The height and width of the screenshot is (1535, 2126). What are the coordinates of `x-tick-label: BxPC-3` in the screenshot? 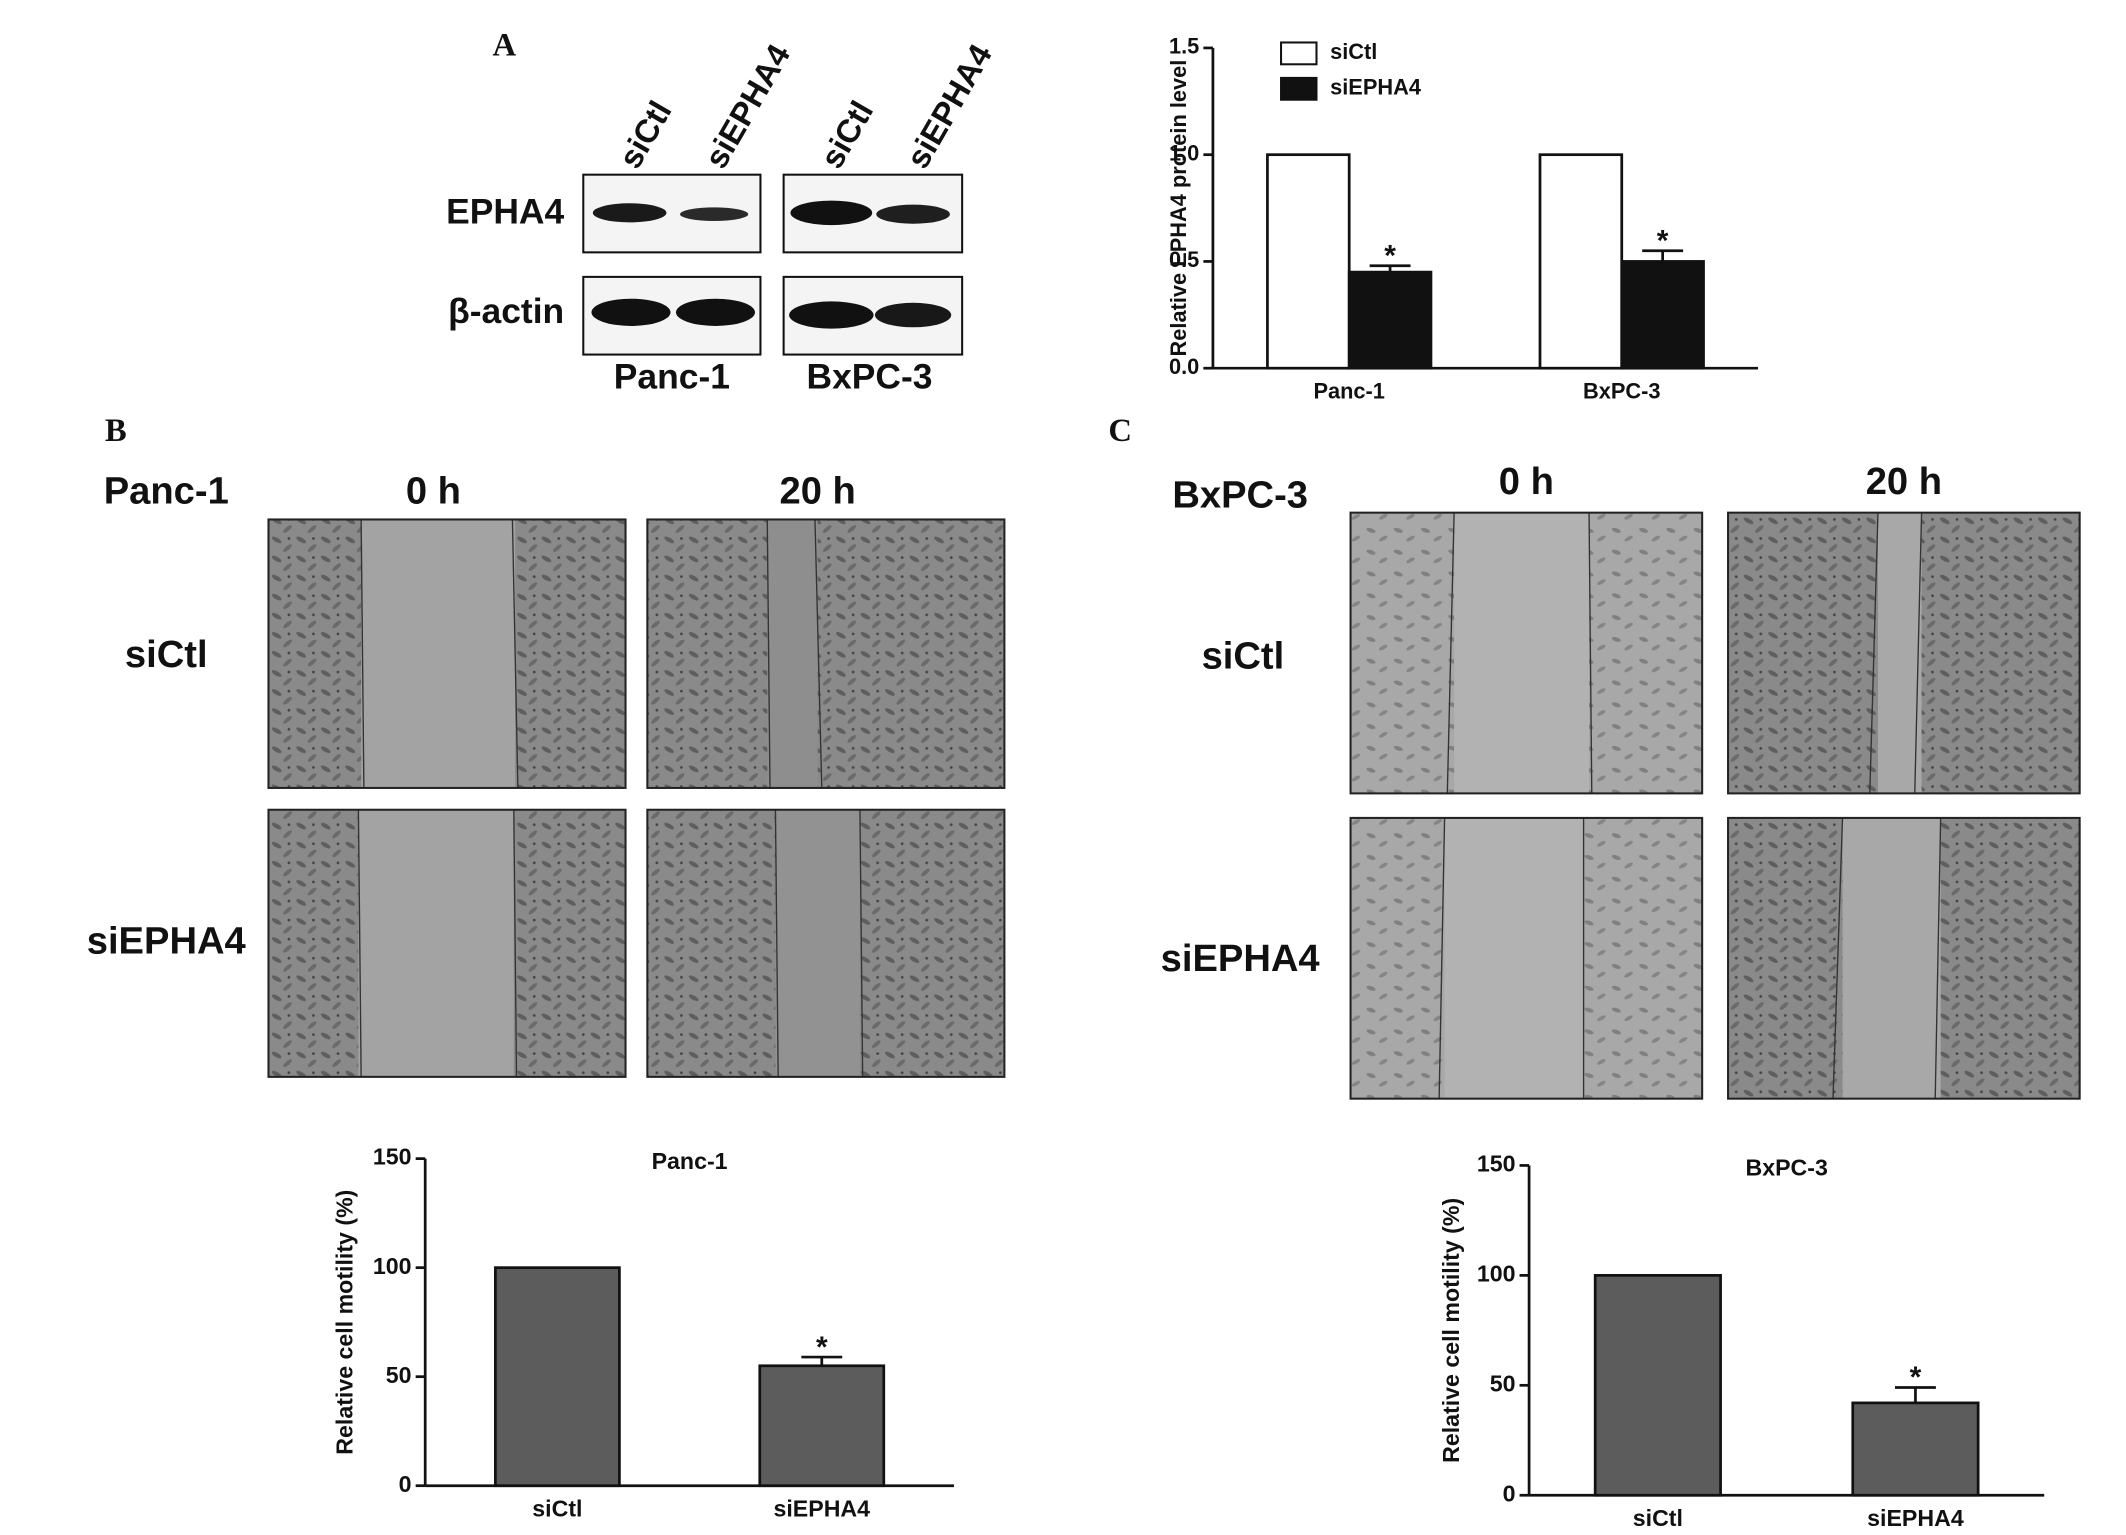 It's located at (1622, 390).